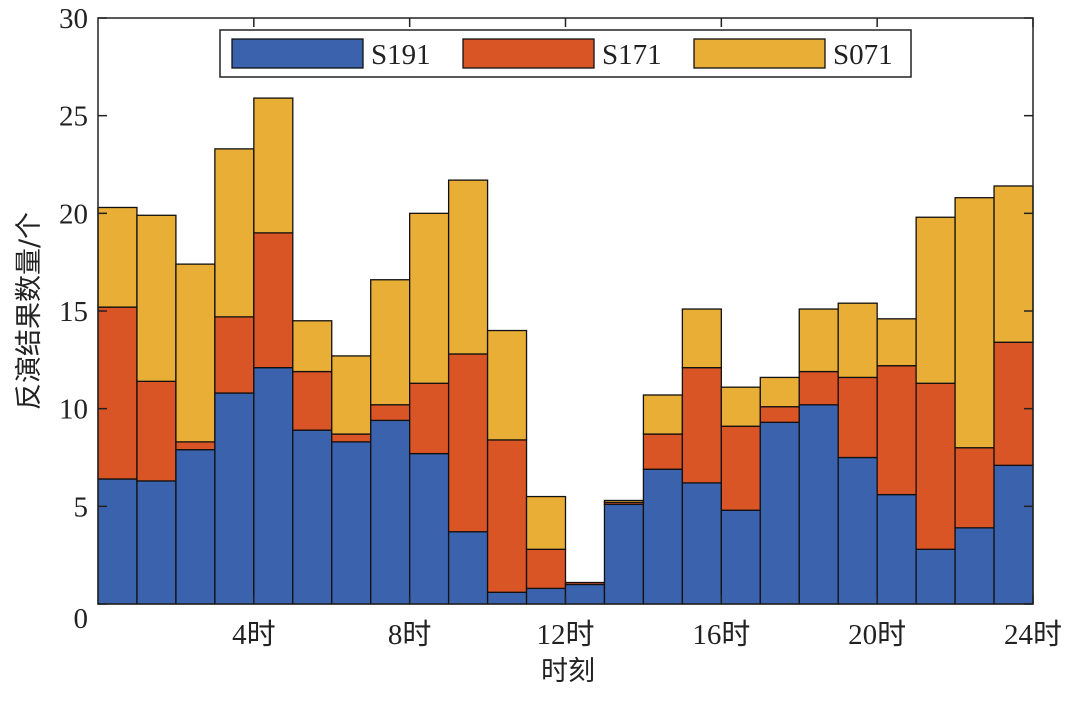 This screenshot has width=1080, height=704. I want to click on x-tick-label: 16时, so click(721, 634).